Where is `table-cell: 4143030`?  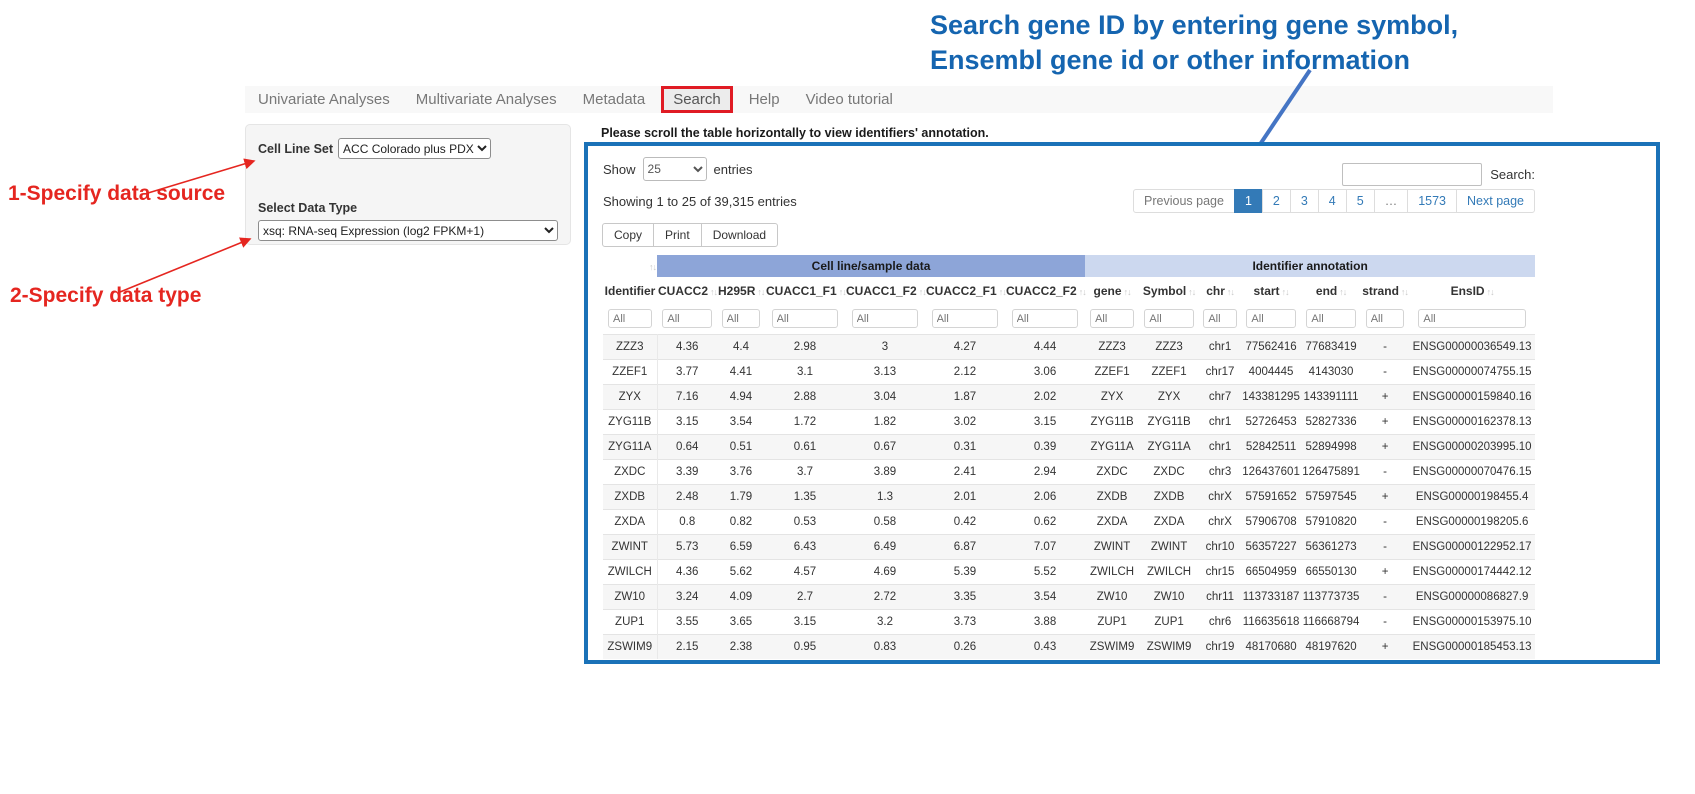 table-cell: 4143030 is located at coordinates (1331, 372).